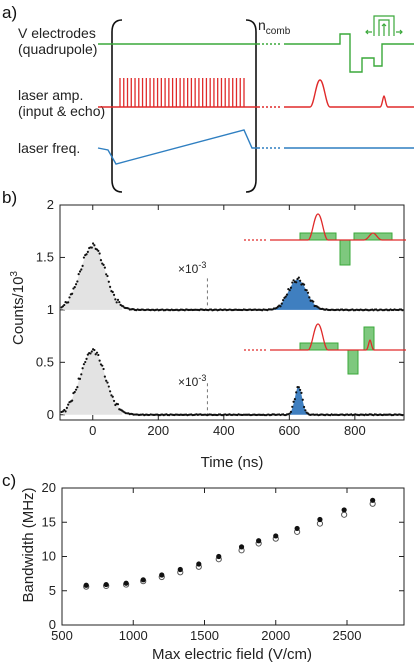 This screenshot has height=664, width=416. I want to click on chart-c-ylabel: Bandwidth (MHz), so click(28, 544).